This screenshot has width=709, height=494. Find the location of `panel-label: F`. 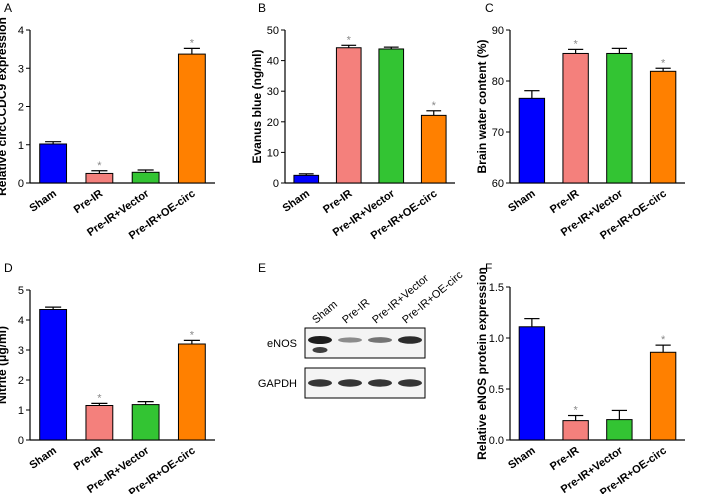

panel-label: F is located at coordinates (488, 268).